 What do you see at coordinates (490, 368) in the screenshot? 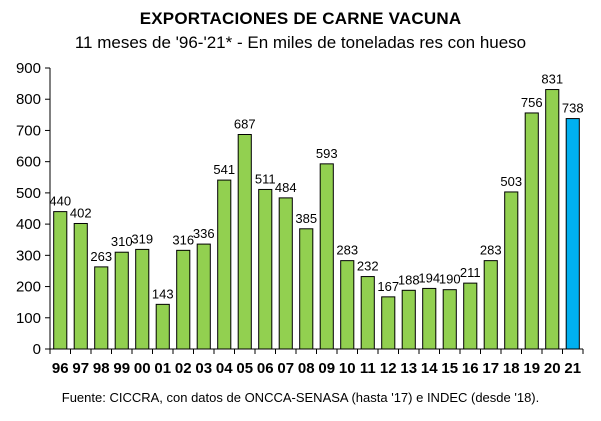
I see `x-tick-label-17: 17` at bounding box center [490, 368].